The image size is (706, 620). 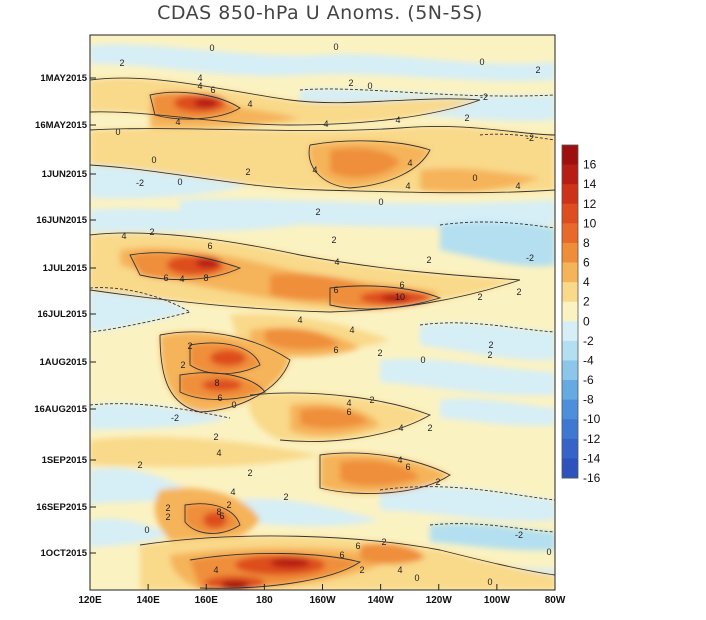 I want to click on colorbar-label: -14, so click(x=592, y=458).